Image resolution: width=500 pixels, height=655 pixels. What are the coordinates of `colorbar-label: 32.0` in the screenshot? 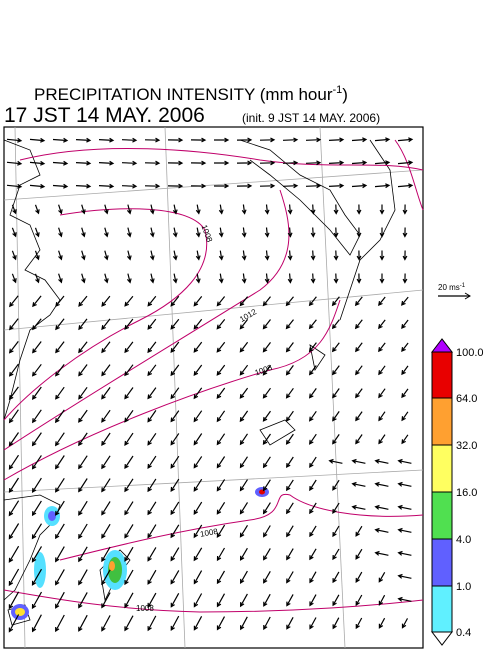 It's located at (466, 446).